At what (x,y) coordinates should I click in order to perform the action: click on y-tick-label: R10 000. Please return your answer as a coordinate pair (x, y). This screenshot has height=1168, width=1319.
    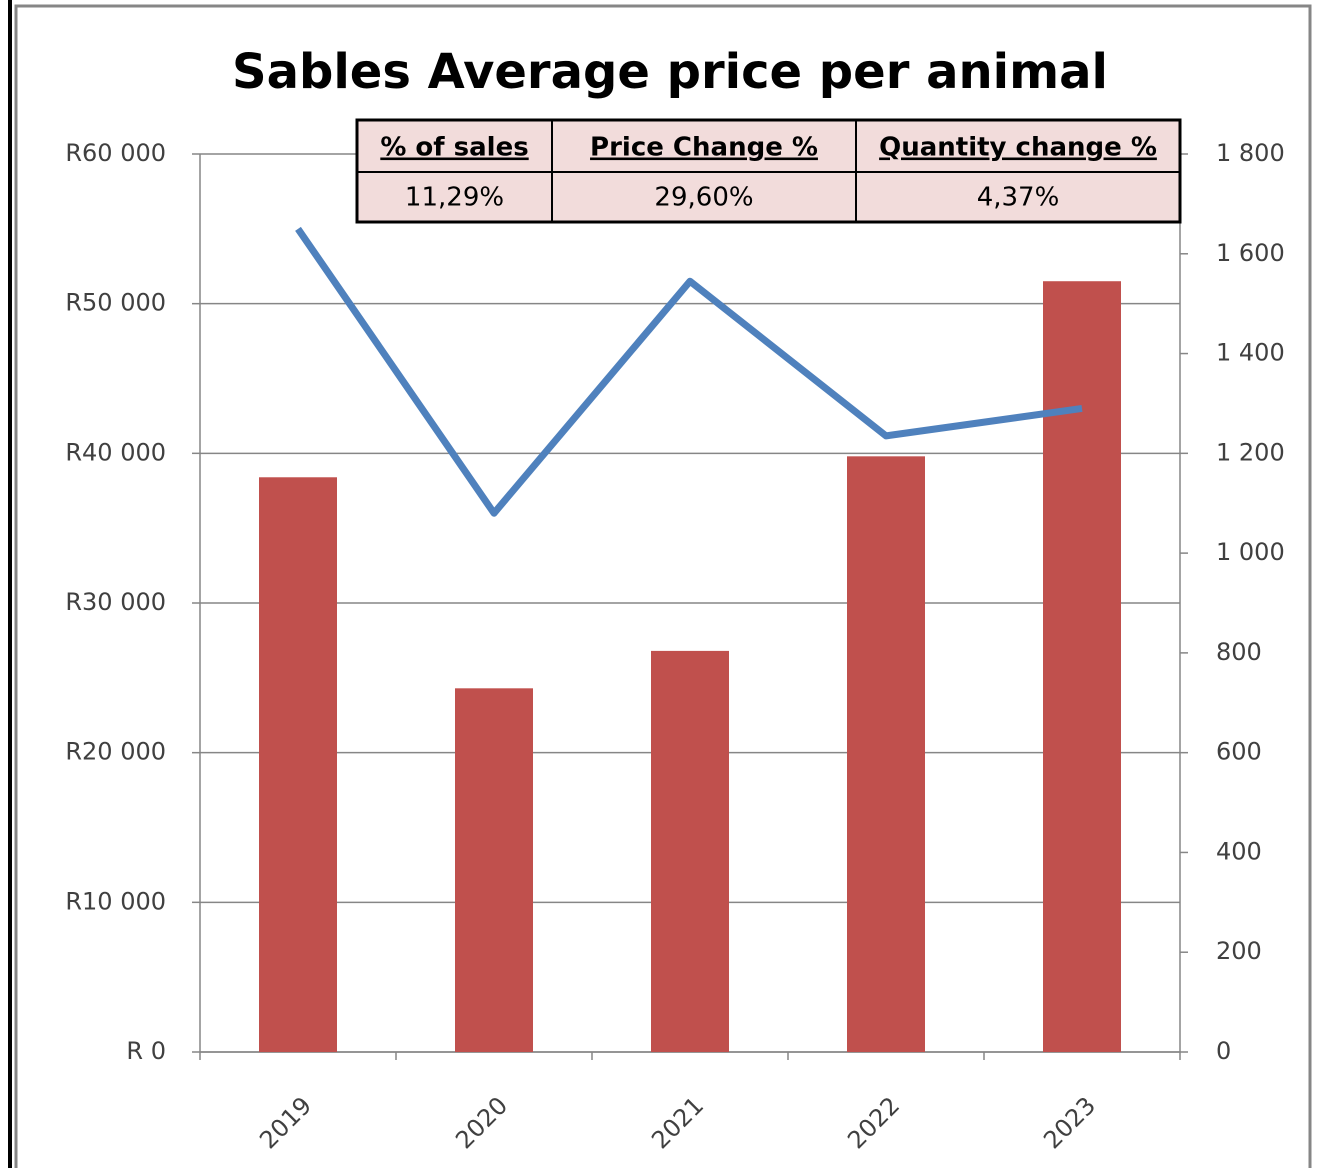
    Looking at the image, I should click on (115, 901).